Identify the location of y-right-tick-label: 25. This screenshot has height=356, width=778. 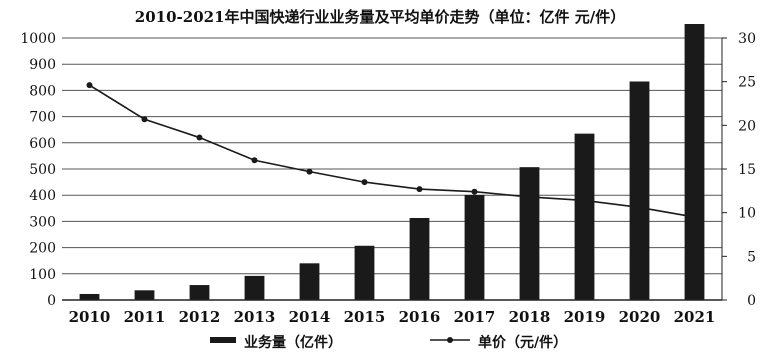
(747, 83).